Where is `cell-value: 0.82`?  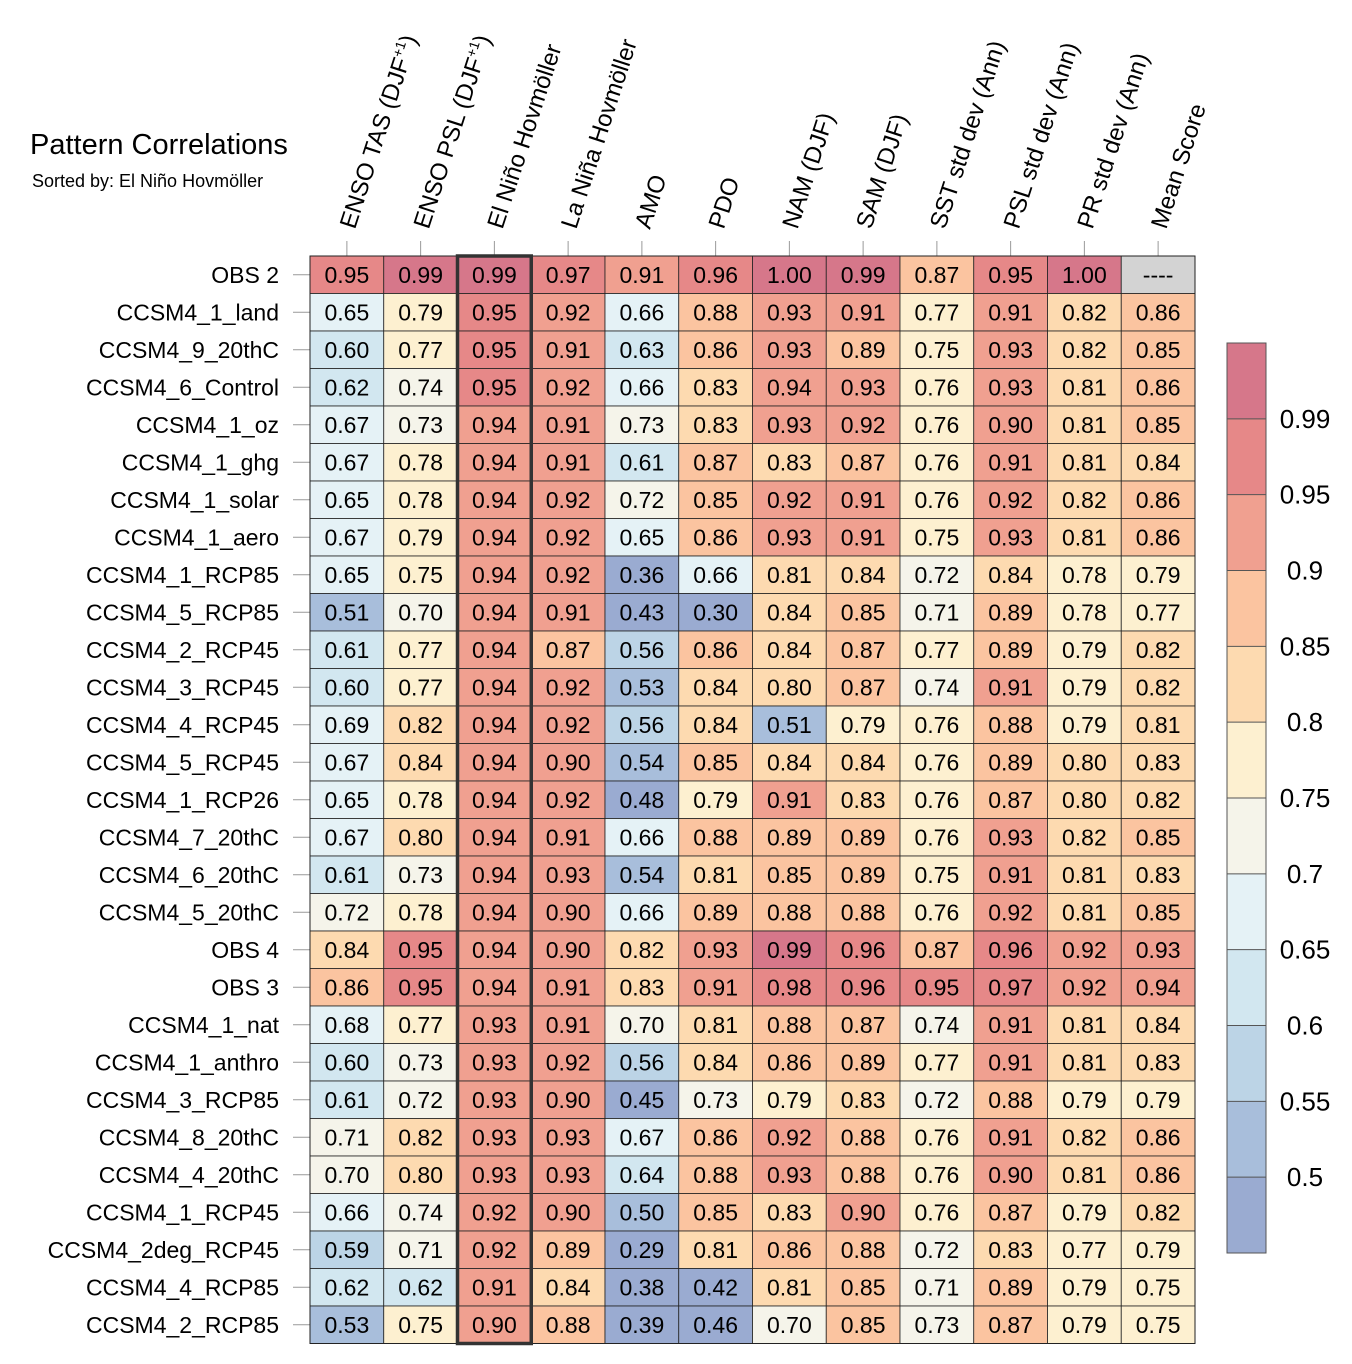 cell-value: 0.82 is located at coordinates (1084, 500).